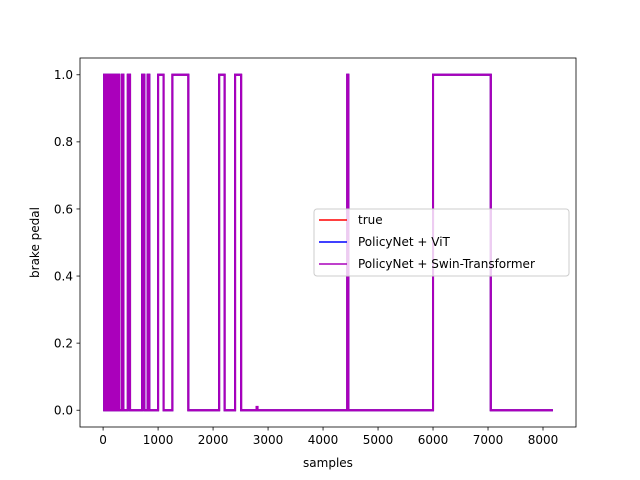 The height and width of the screenshot is (480, 640). What do you see at coordinates (446, 264) in the screenshot?
I see `legend-label-policynet-swin: PolicyNet + Swin-Transformer` at bounding box center [446, 264].